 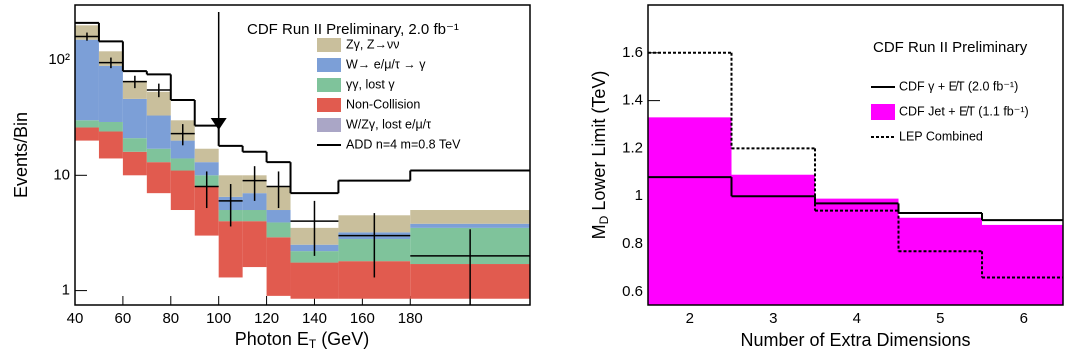 I want to click on y-tick-label: 1.6, so click(x=632, y=52).